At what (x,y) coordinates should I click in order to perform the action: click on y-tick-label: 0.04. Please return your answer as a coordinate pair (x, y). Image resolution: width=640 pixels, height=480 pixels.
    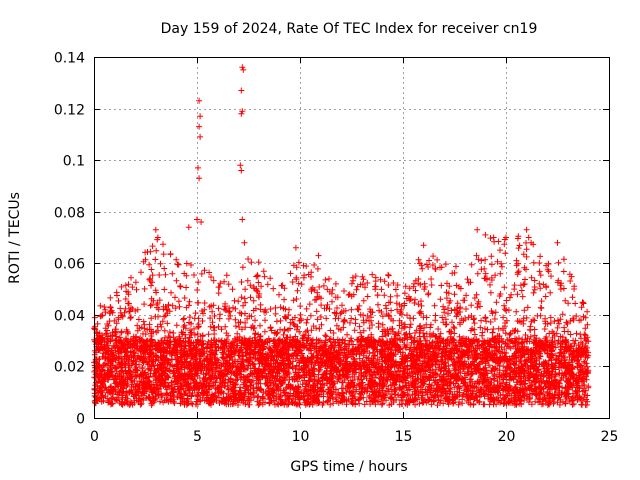
    Looking at the image, I should click on (69, 317).